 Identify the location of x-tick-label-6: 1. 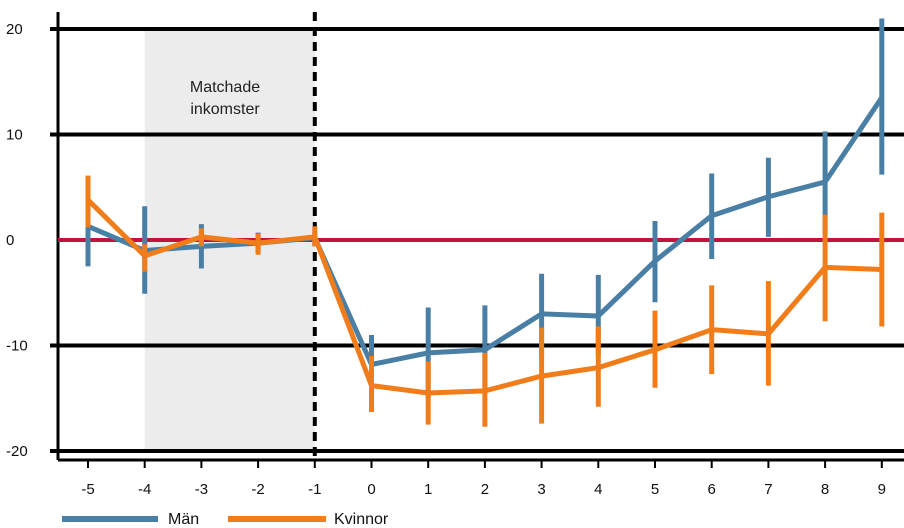
(428, 489).